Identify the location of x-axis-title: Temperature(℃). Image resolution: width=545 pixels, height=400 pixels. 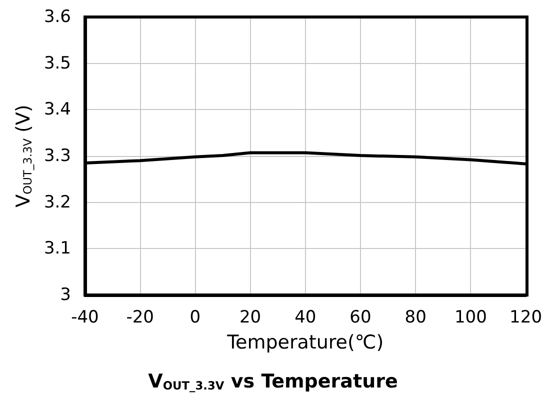
(305, 343).